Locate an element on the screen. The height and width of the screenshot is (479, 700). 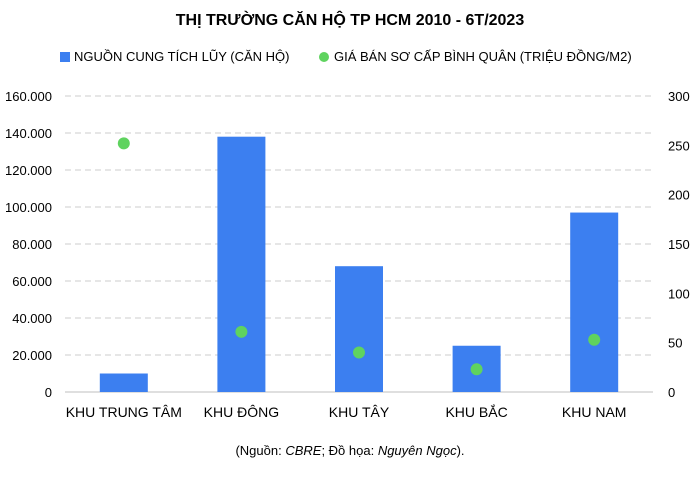
source-org: CBRE is located at coordinates (303, 450).